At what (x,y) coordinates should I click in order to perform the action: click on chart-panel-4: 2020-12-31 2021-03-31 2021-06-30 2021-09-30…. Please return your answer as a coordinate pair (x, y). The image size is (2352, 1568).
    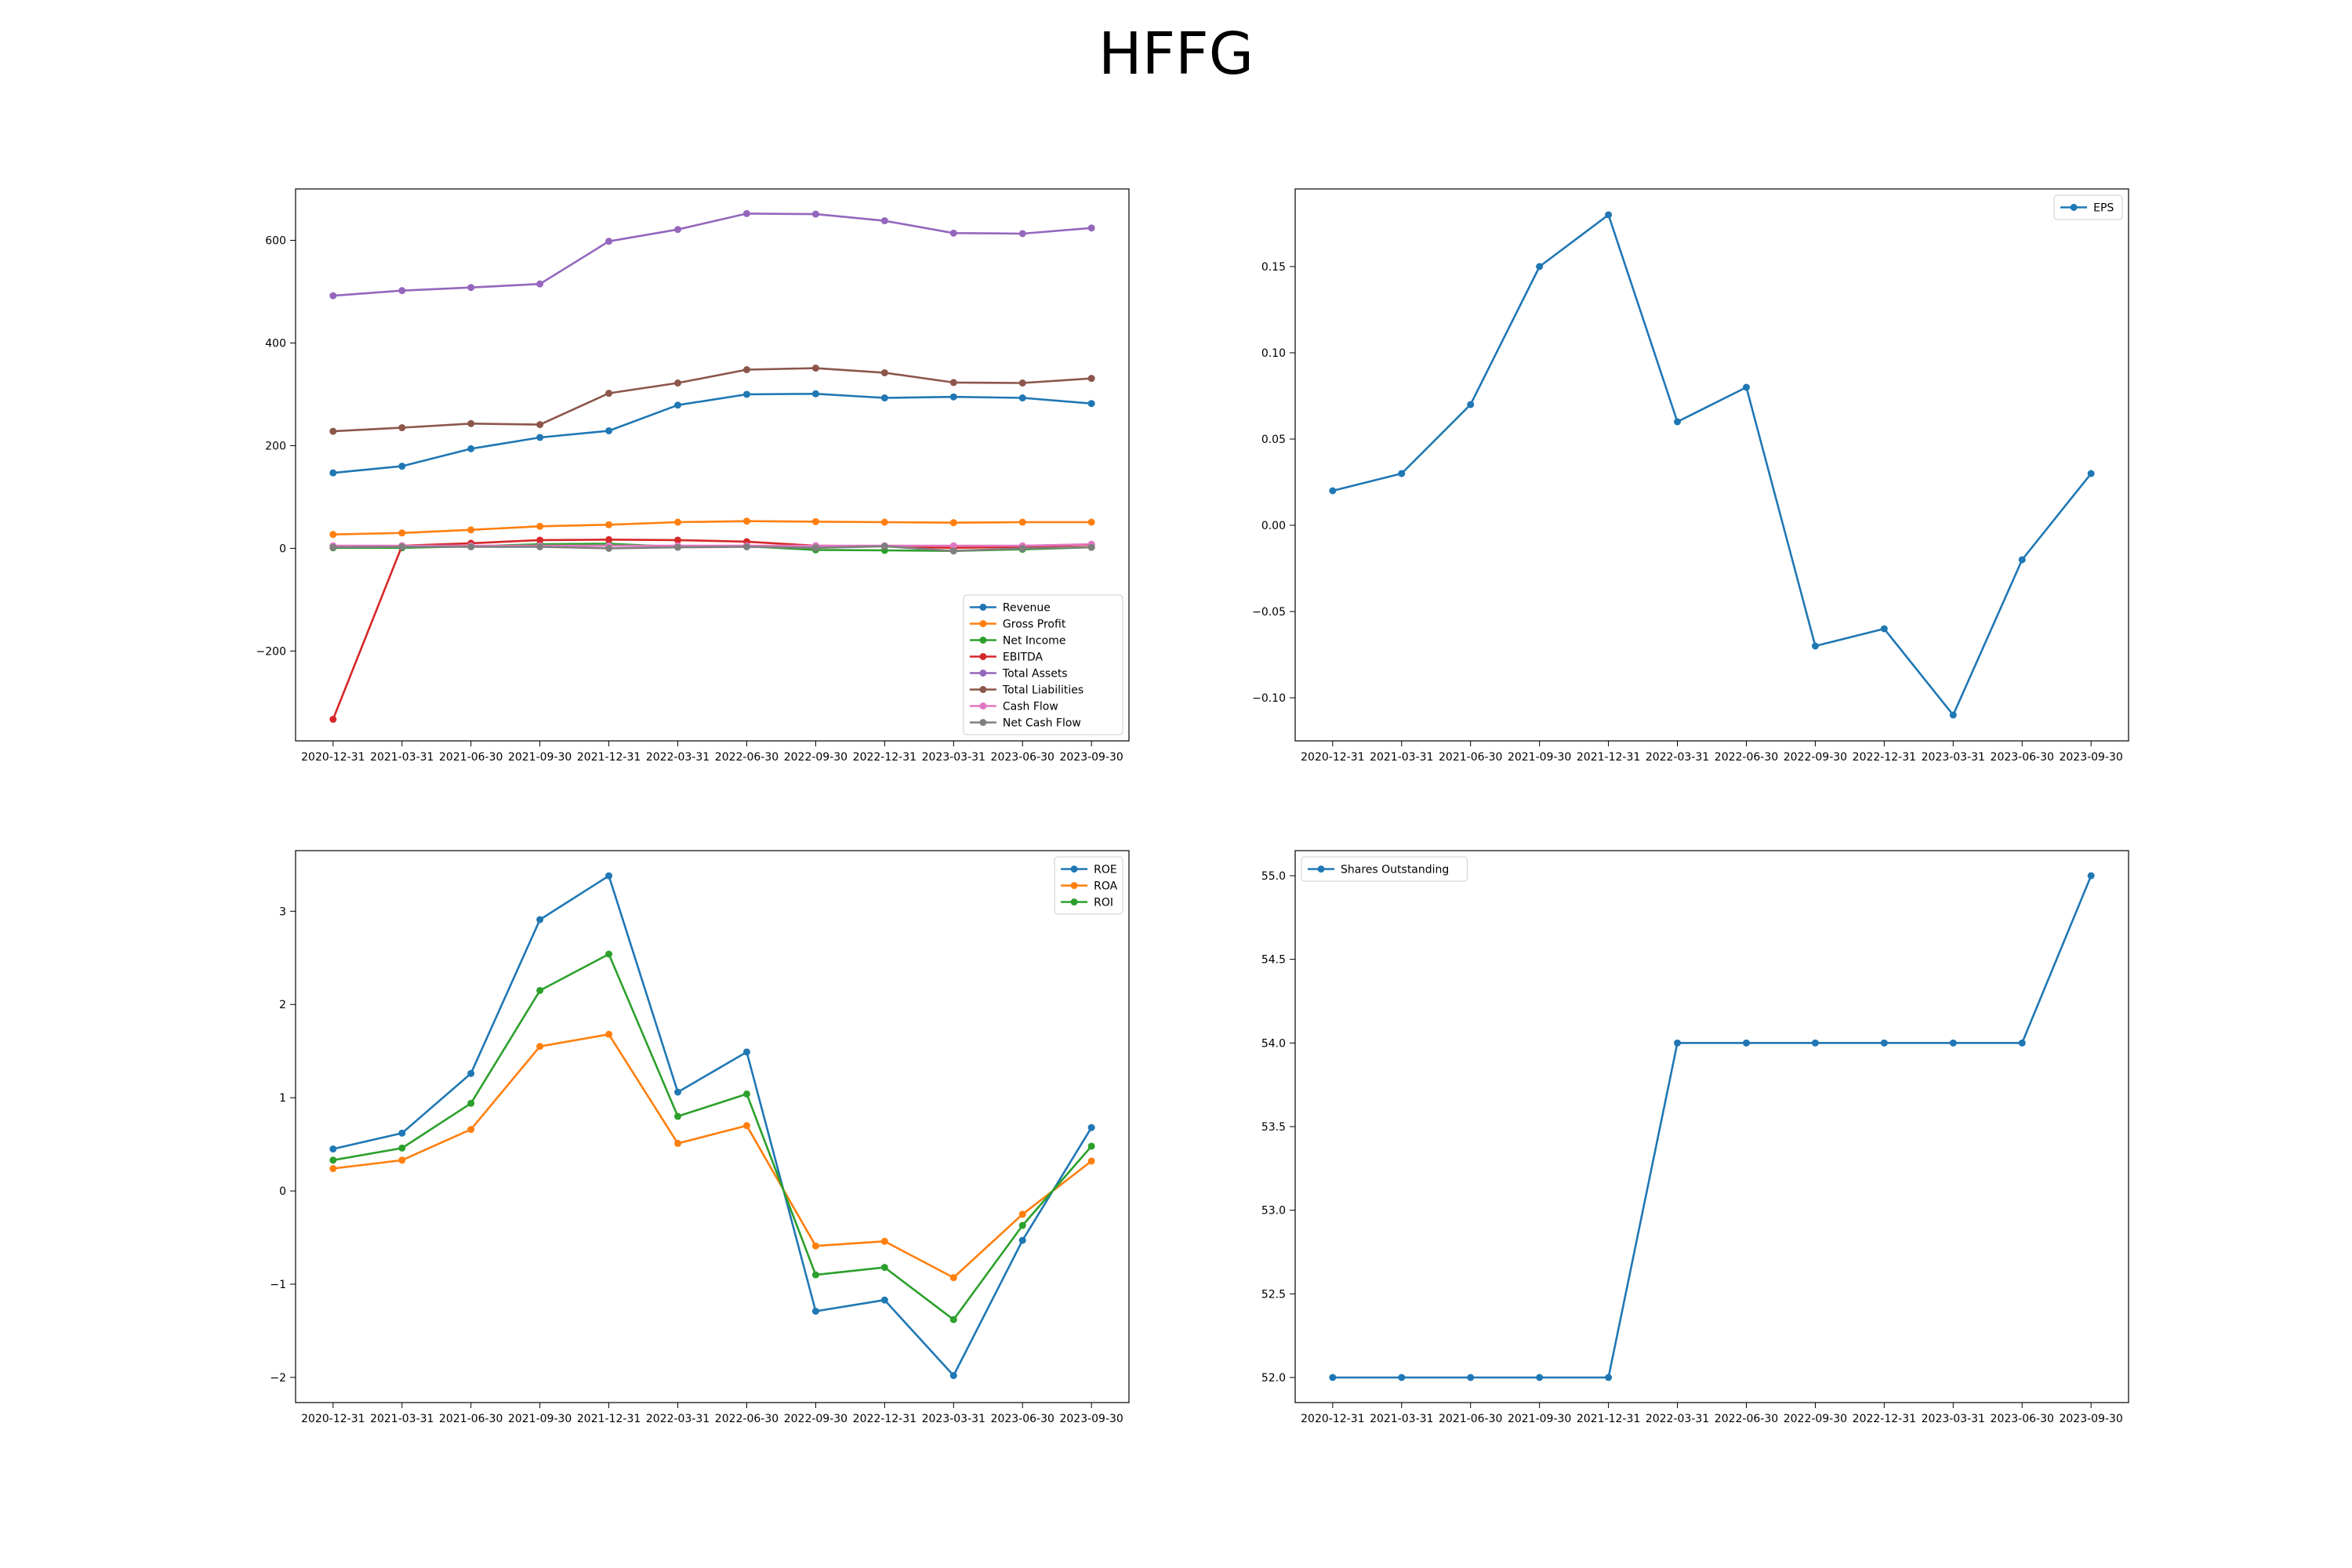
    Looking at the image, I should click on (1695, 1137).